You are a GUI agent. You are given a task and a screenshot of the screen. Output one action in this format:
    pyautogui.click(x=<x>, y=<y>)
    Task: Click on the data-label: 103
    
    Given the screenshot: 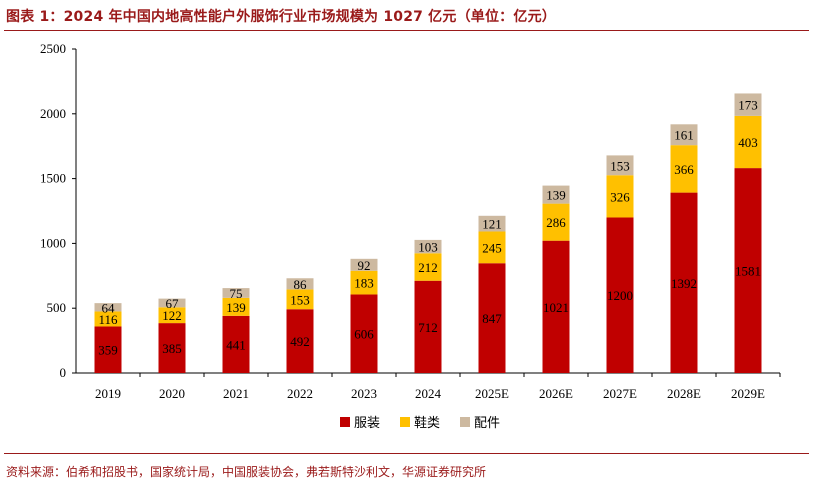 What is the action you would take?
    pyautogui.click(x=428, y=247)
    